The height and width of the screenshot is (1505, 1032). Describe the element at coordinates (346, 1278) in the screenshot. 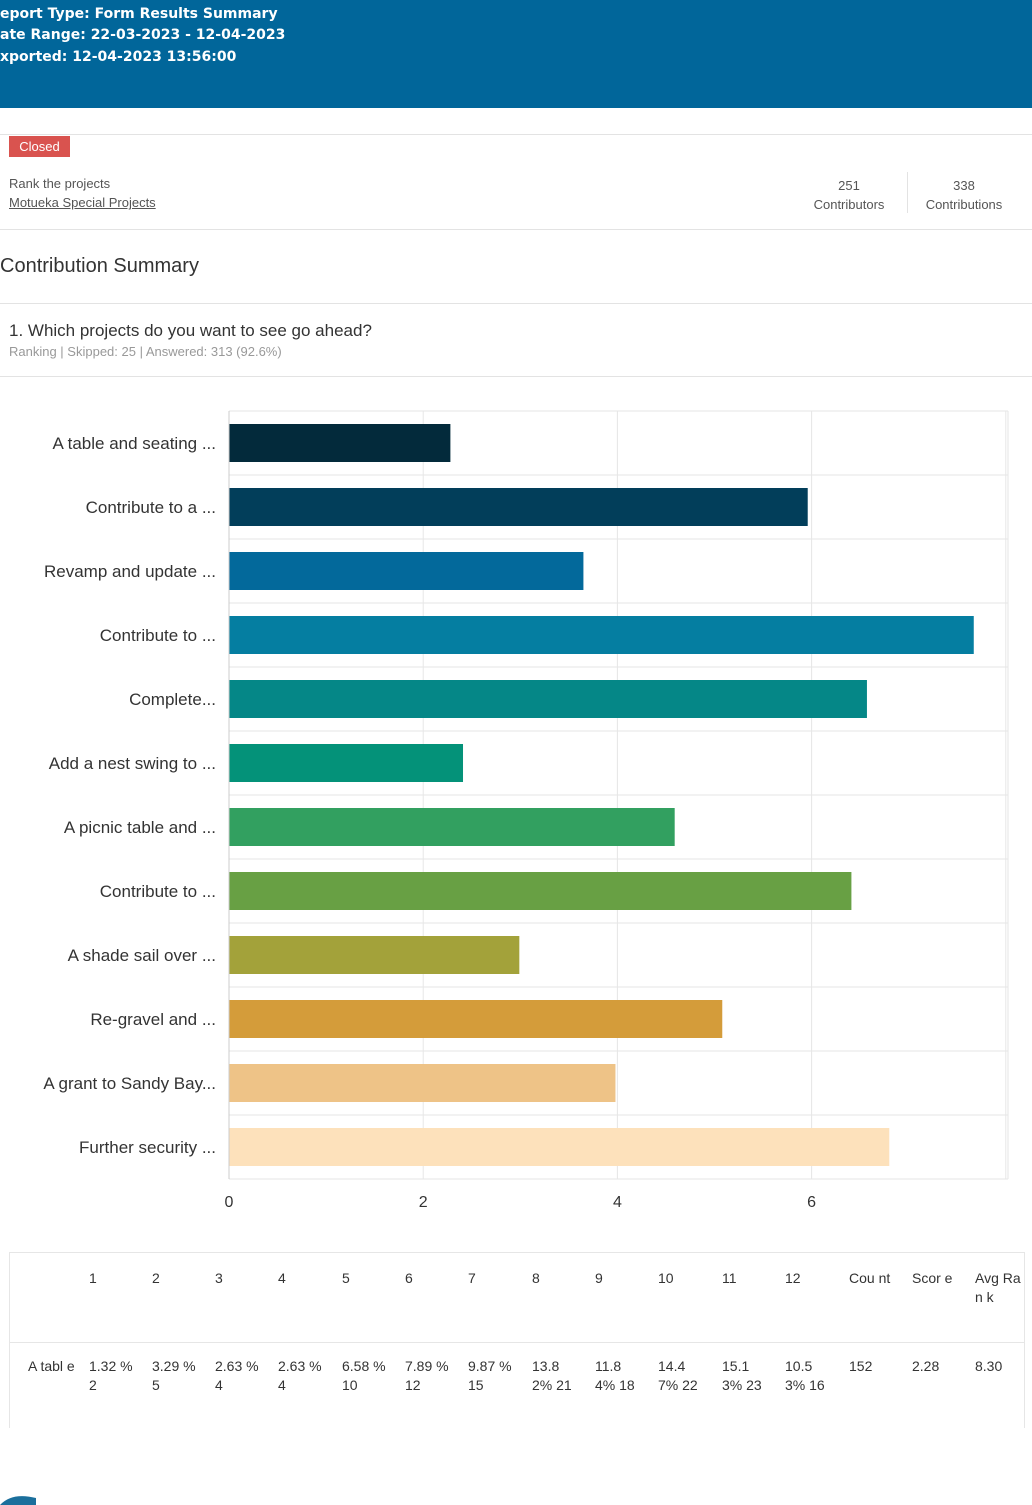

I see `table-header-cell: 5` at that location.